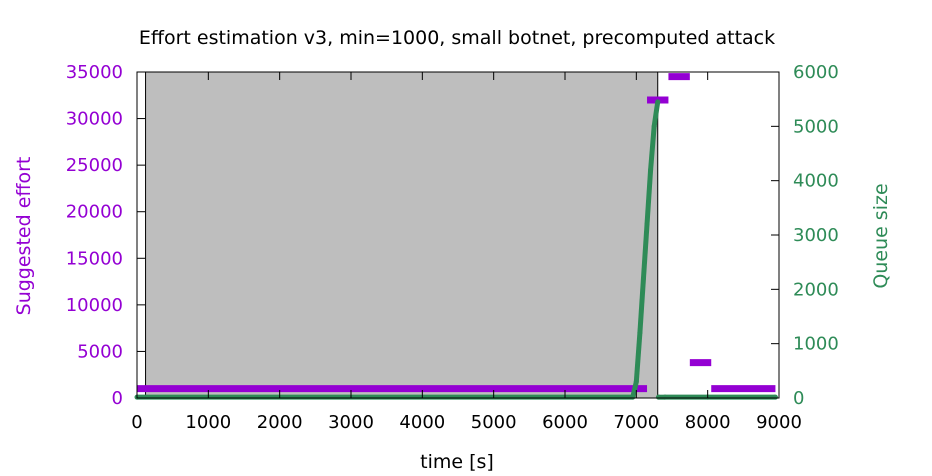  What do you see at coordinates (636, 422) in the screenshot?
I see `x-tick-label: 7000` at bounding box center [636, 422].